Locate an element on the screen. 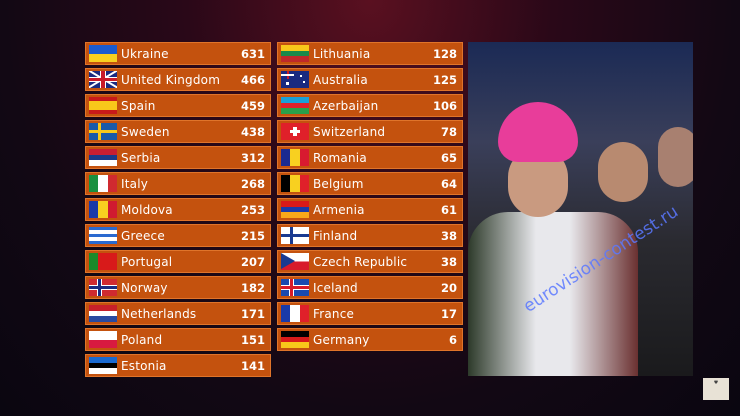  country-name: Portugal is located at coordinates (147, 261).